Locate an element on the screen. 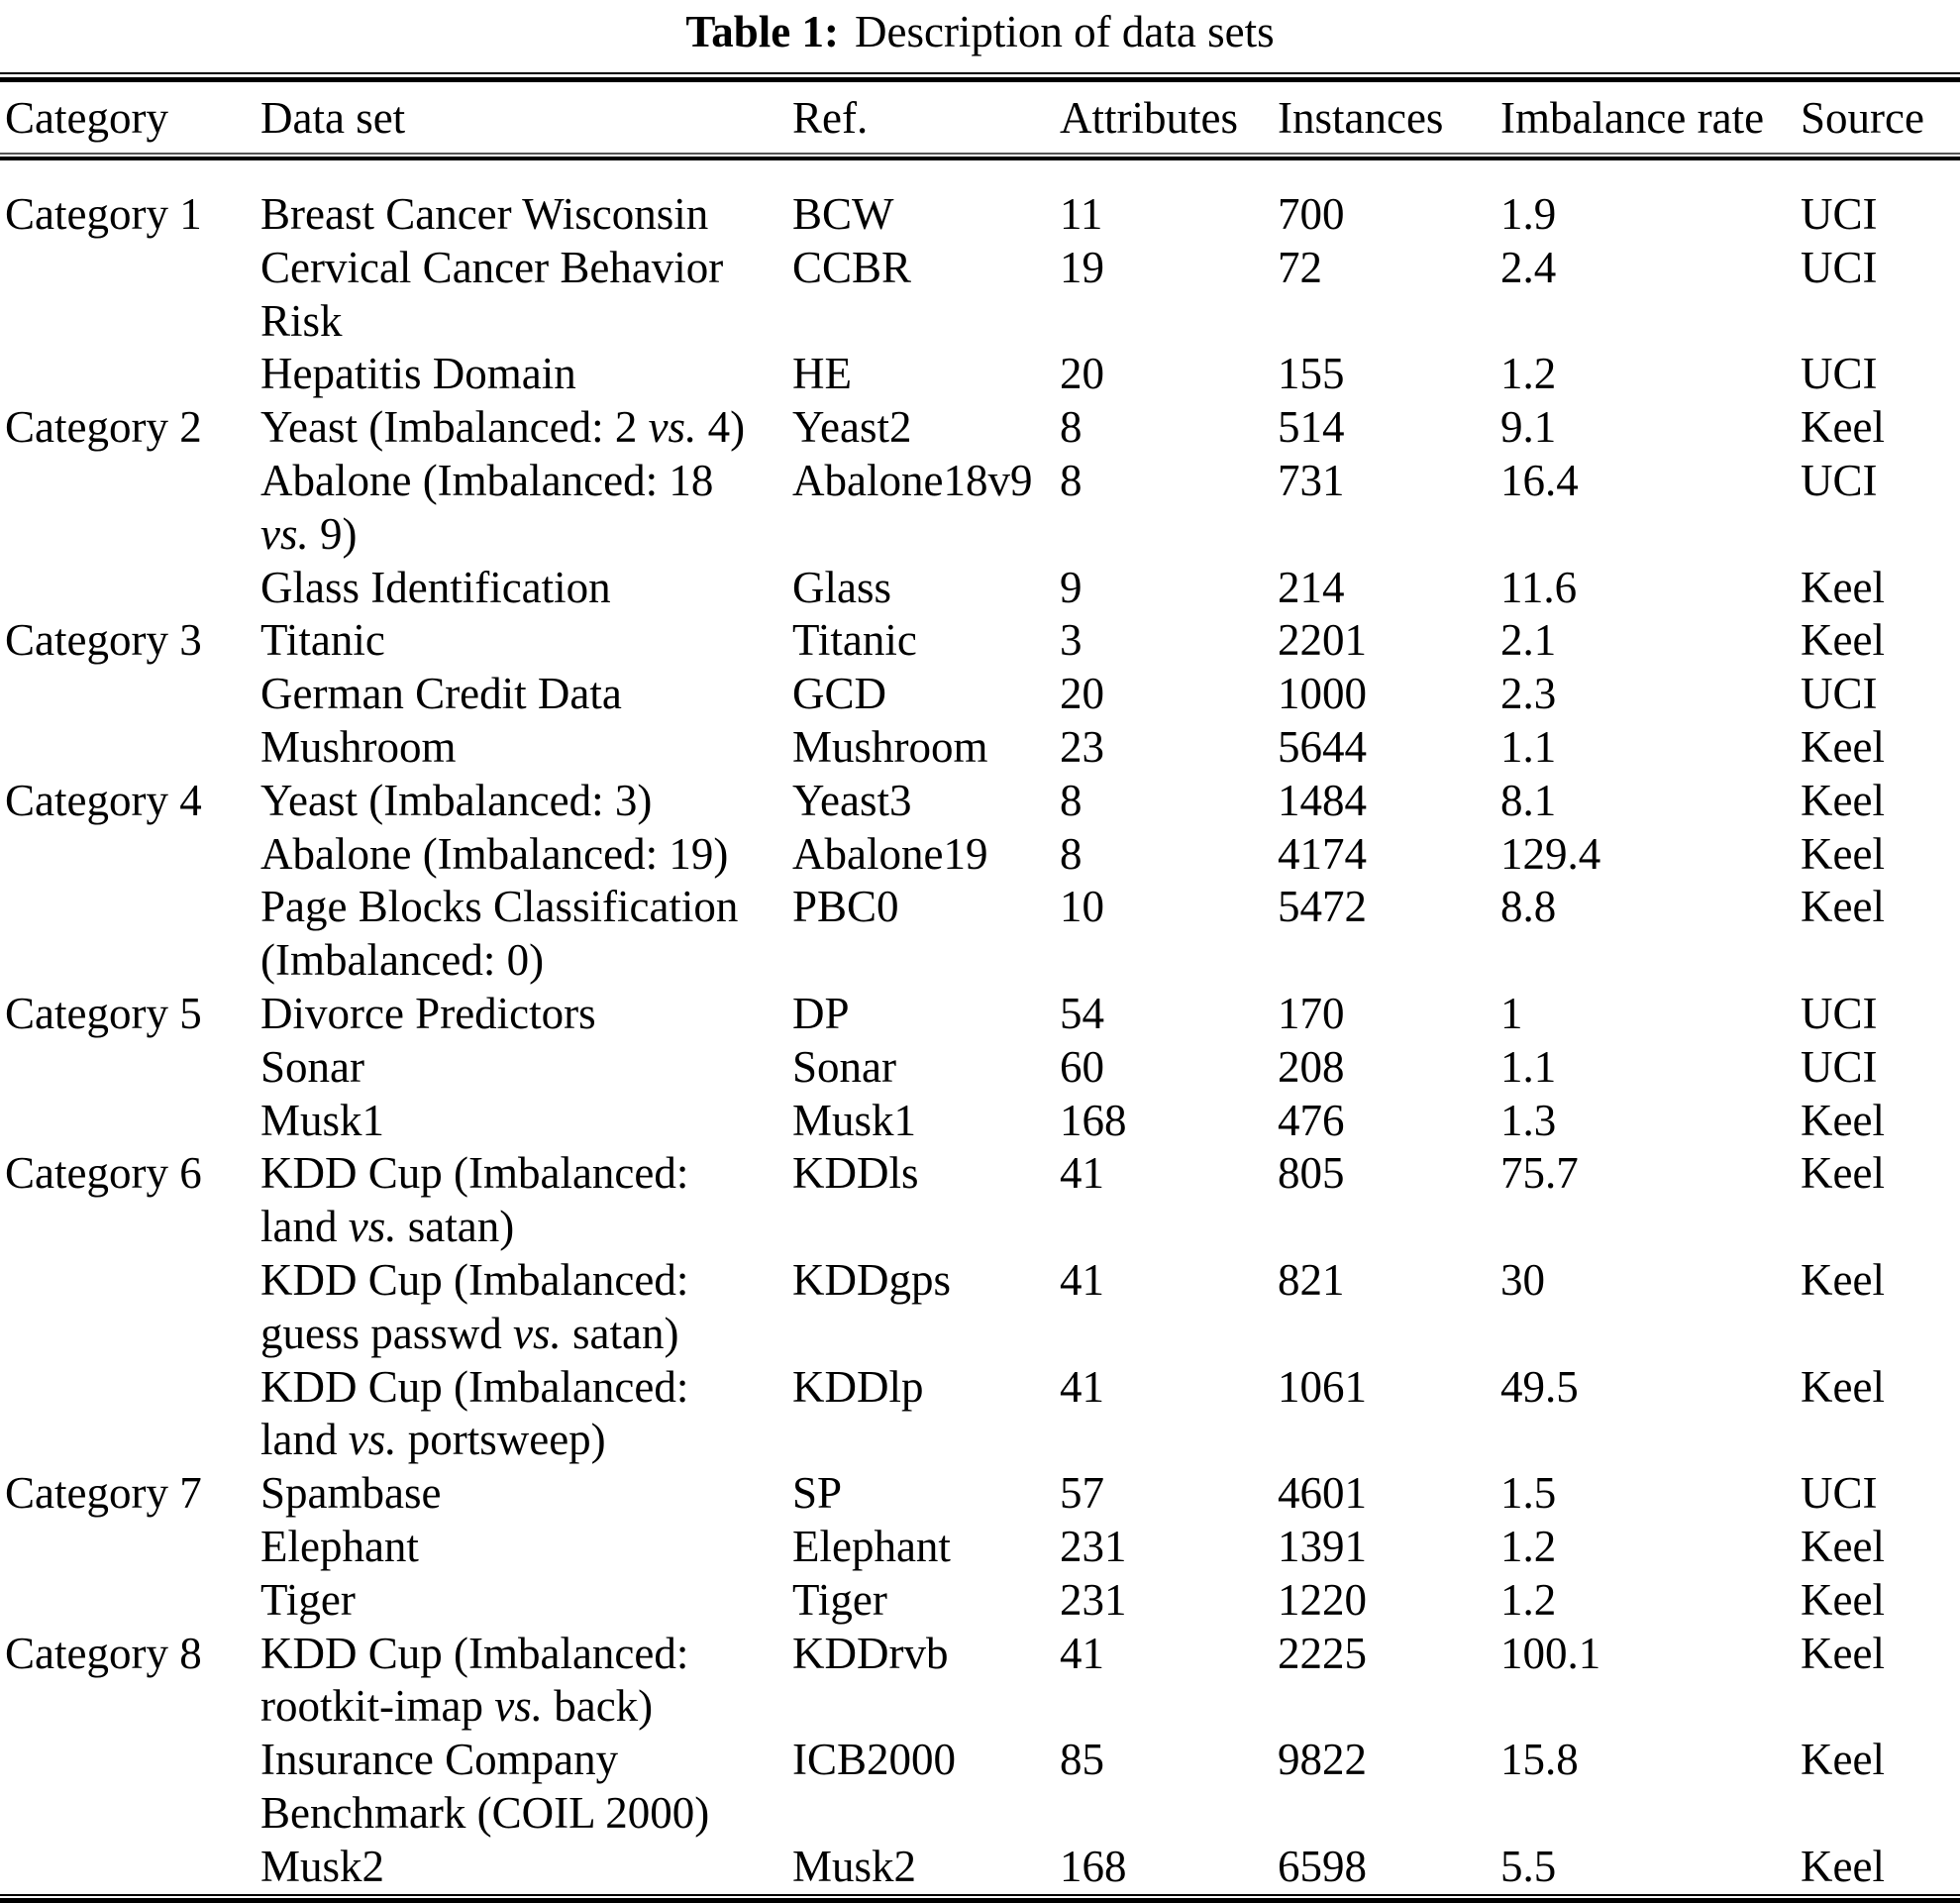 Image resolution: width=1960 pixels, height=1903 pixels. ref-cell: Sonar is located at coordinates (844, 1066).